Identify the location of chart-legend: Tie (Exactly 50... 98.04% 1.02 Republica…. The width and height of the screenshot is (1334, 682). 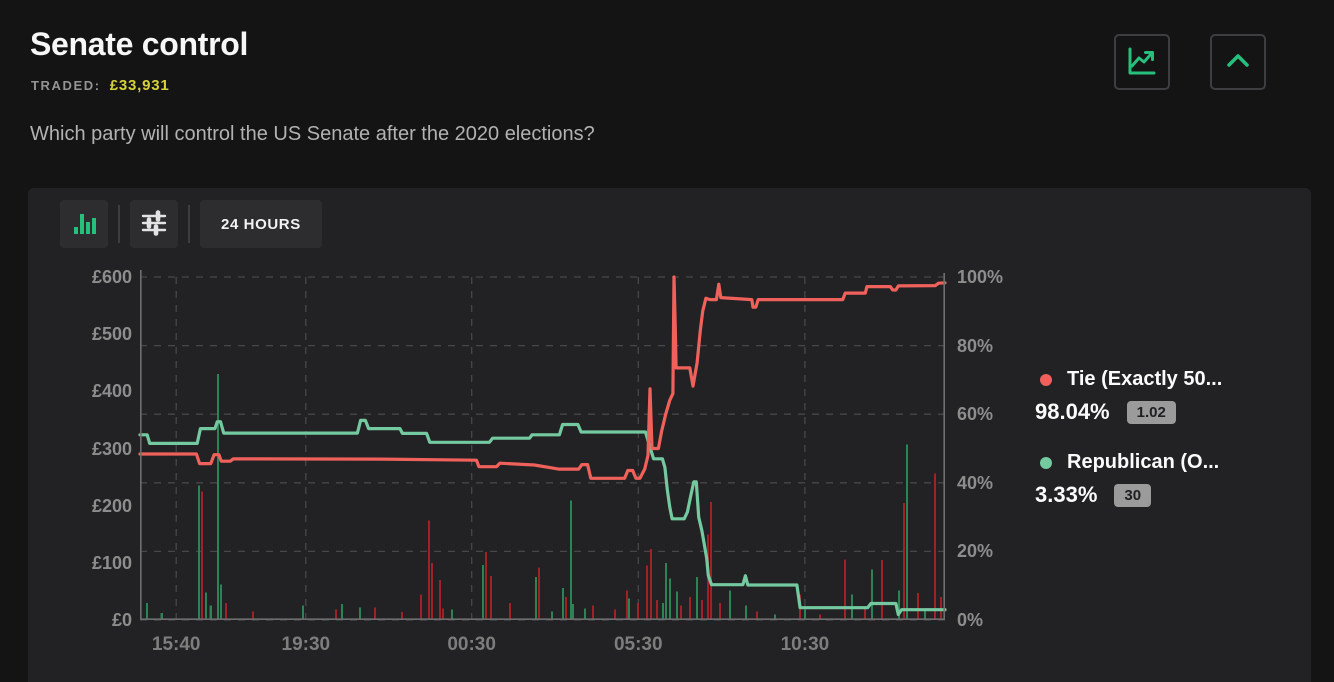
(1169, 438).